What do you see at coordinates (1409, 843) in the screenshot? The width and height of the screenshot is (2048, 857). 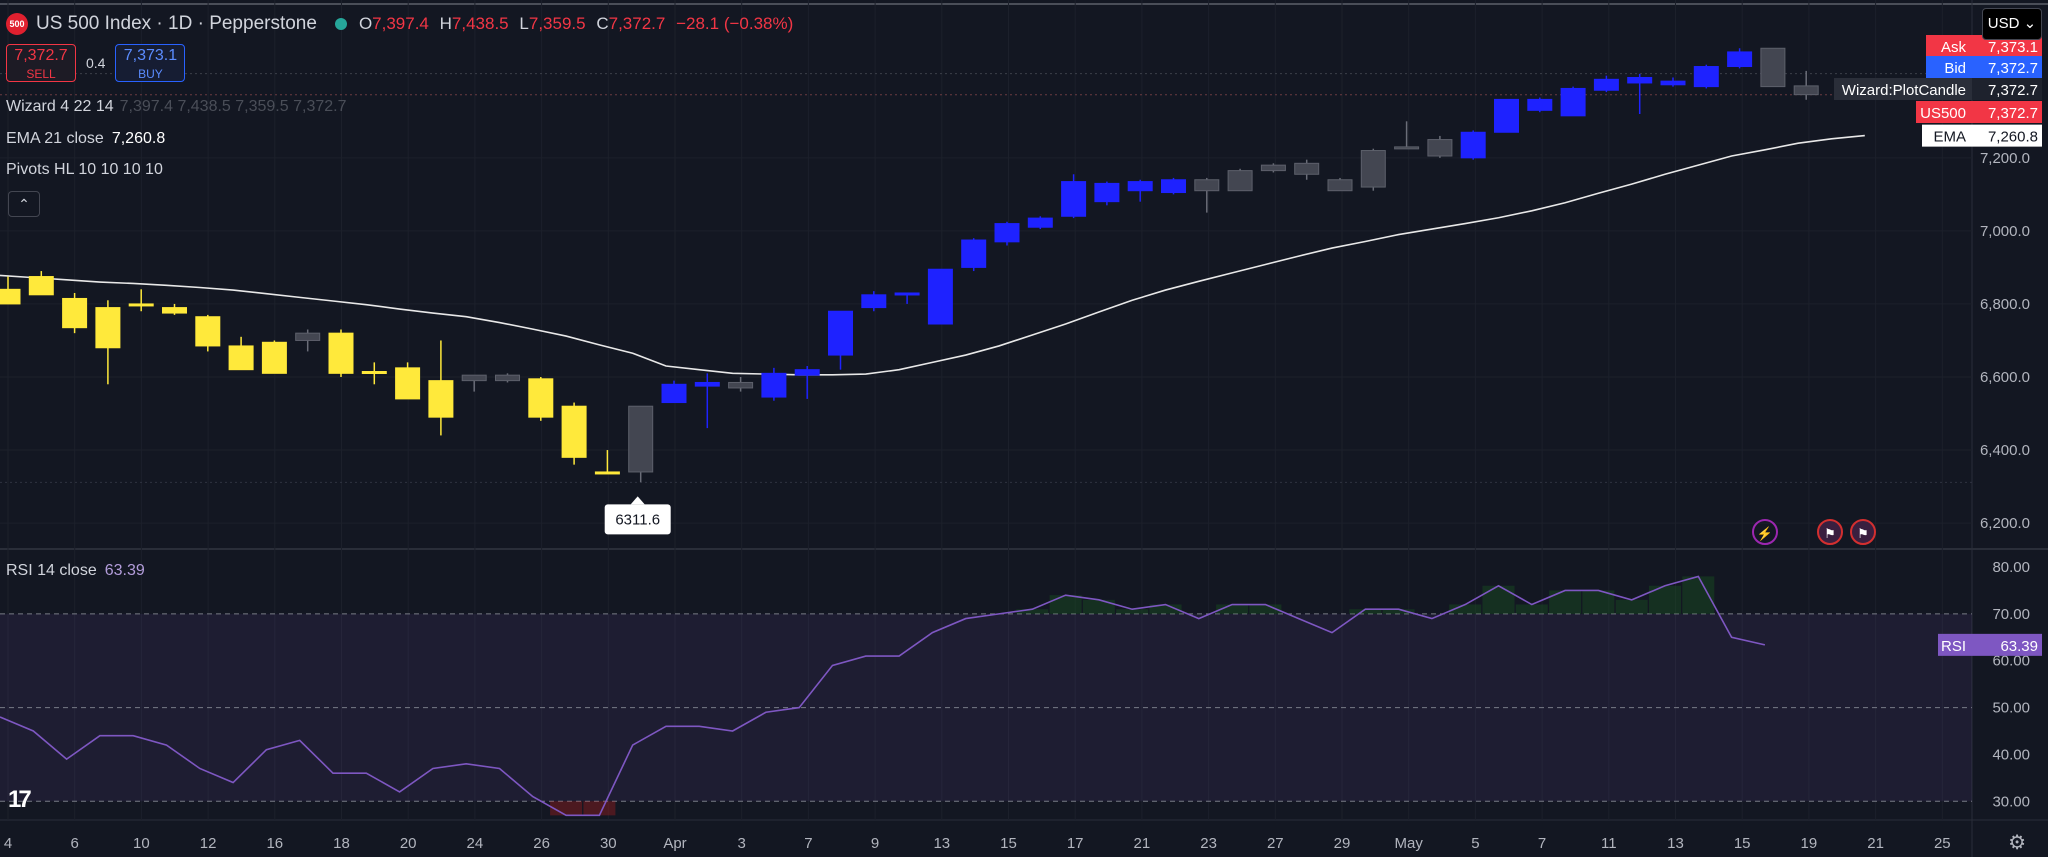 I see `time-tick-label: May` at bounding box center [1409, 843].